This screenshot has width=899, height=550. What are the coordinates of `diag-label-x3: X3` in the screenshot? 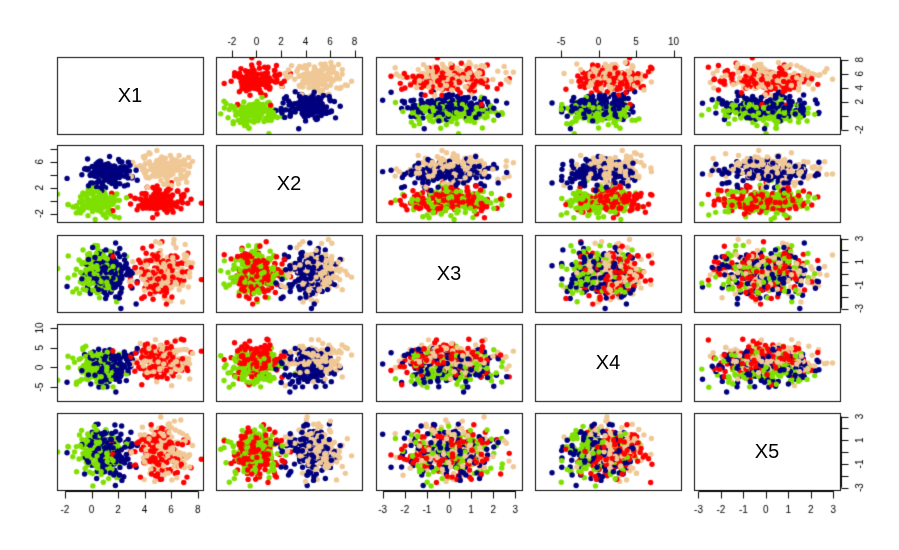 It's located at (449, 274).